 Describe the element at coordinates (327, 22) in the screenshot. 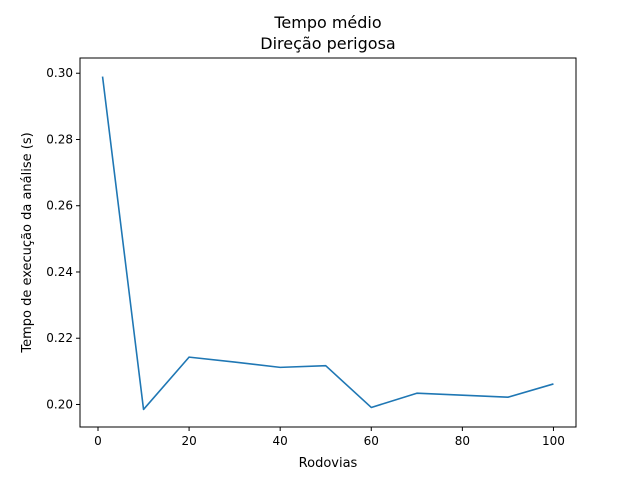

I see `chart-title: Tempo médio` at that location.